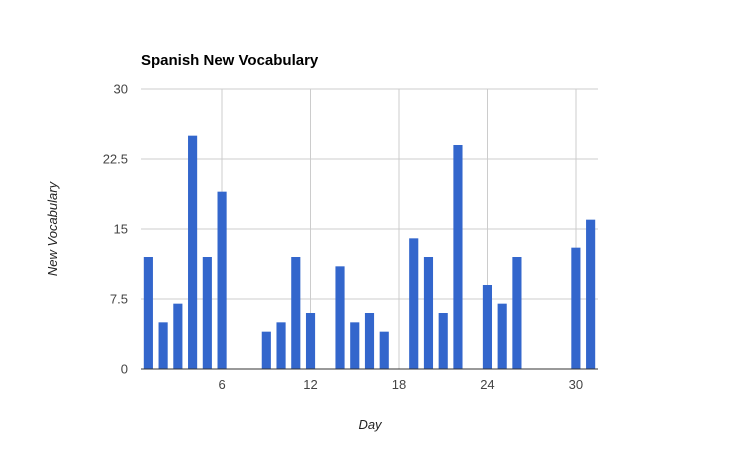  I want to click on x-tick-label: 18, so click(399, 384).